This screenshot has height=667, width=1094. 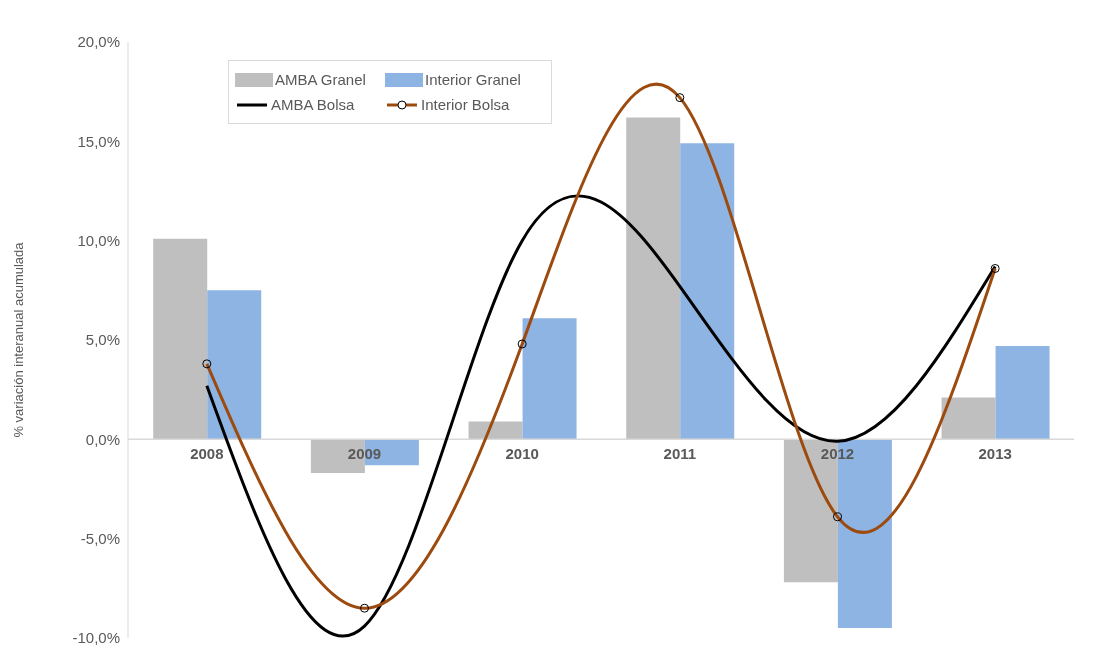 What do you see at coordinates (995, 454) in the screenshot?
I see `x-tick-label: 2013` at bounding box center [995, 454].